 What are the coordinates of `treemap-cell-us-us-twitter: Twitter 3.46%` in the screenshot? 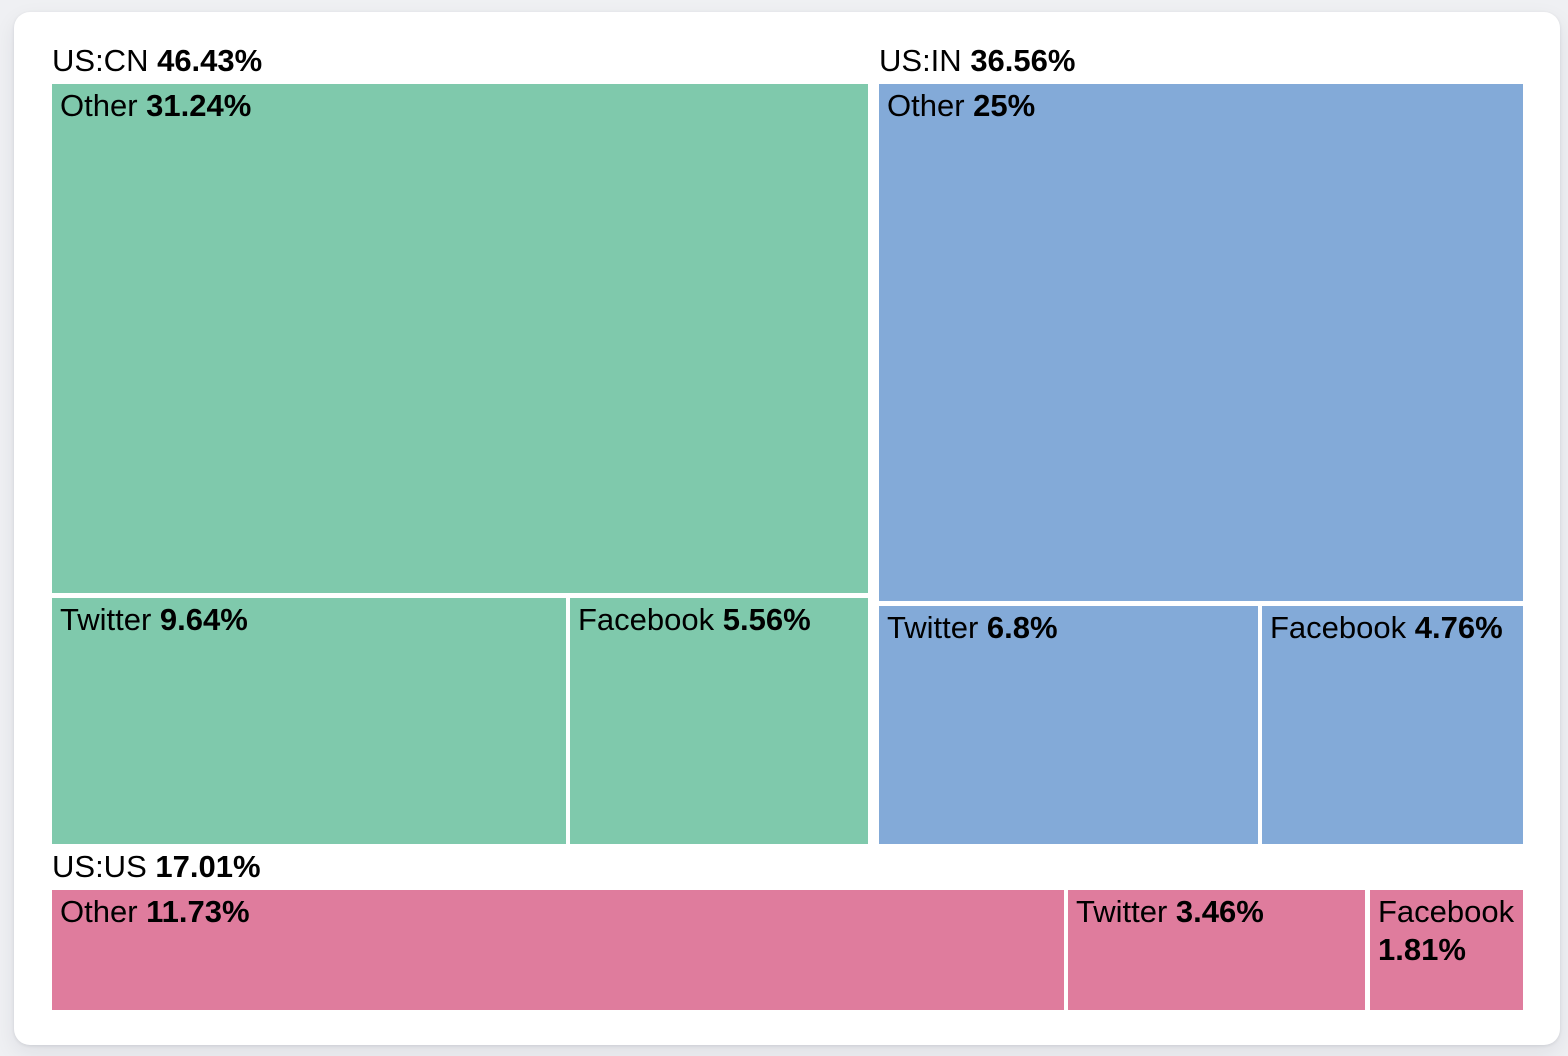 It's located at (1216, 950).